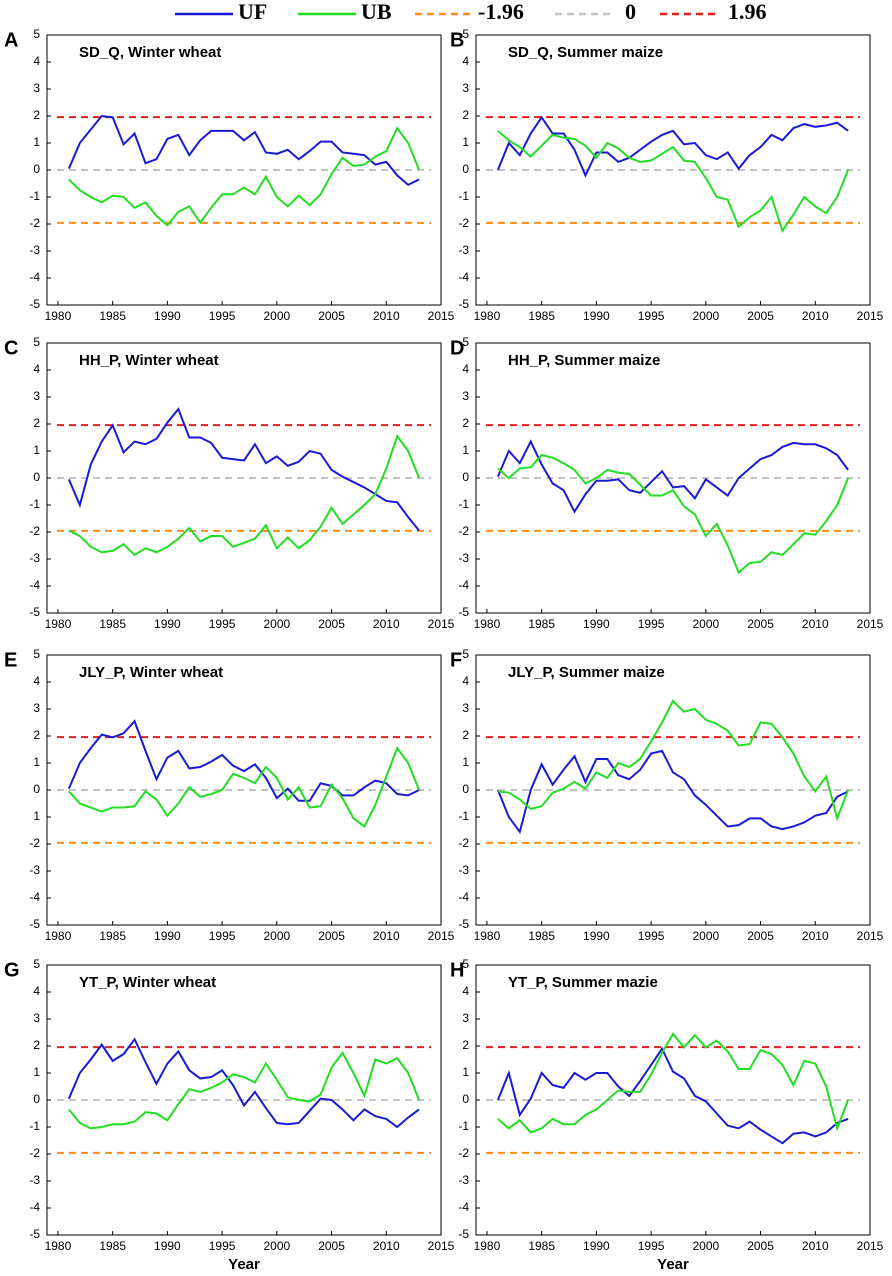  What do you see at coordinates (585, 52) in the screenshot?
I see `chart-title: SD_Q, Summer maize` at bounding box center [585, 52].